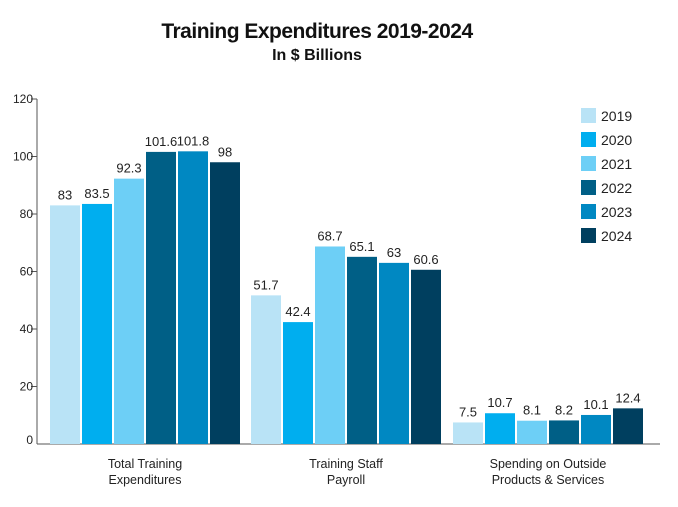 The height and width of the screenshot is (507, 678). What do you see at coordinates (23, 99) in the screenshot?
I see `y-tick-label: 120` at bounding box center [23, 99].